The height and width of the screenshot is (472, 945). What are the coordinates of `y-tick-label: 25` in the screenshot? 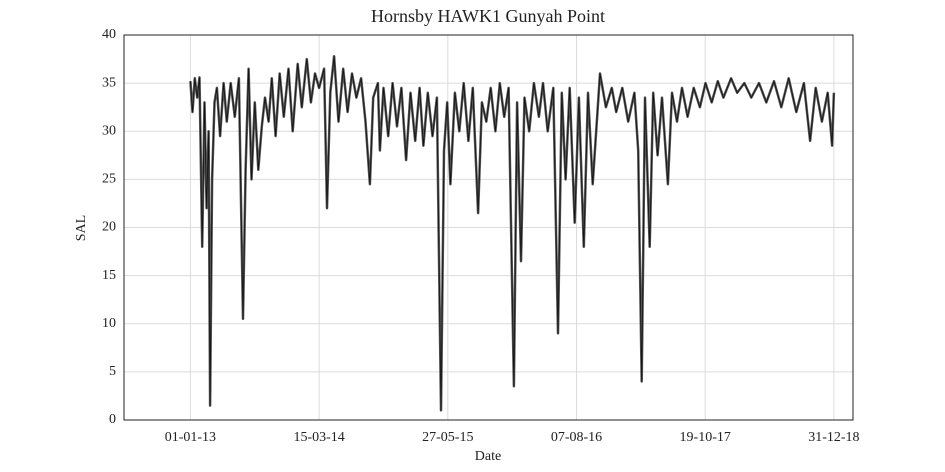 It's located at (109, 179).